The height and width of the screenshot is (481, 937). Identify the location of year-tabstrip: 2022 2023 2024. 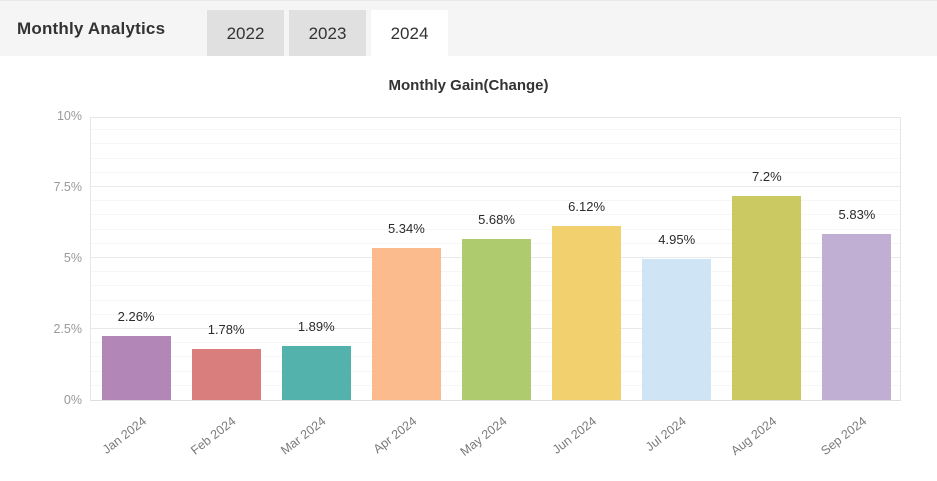
(327, 33).